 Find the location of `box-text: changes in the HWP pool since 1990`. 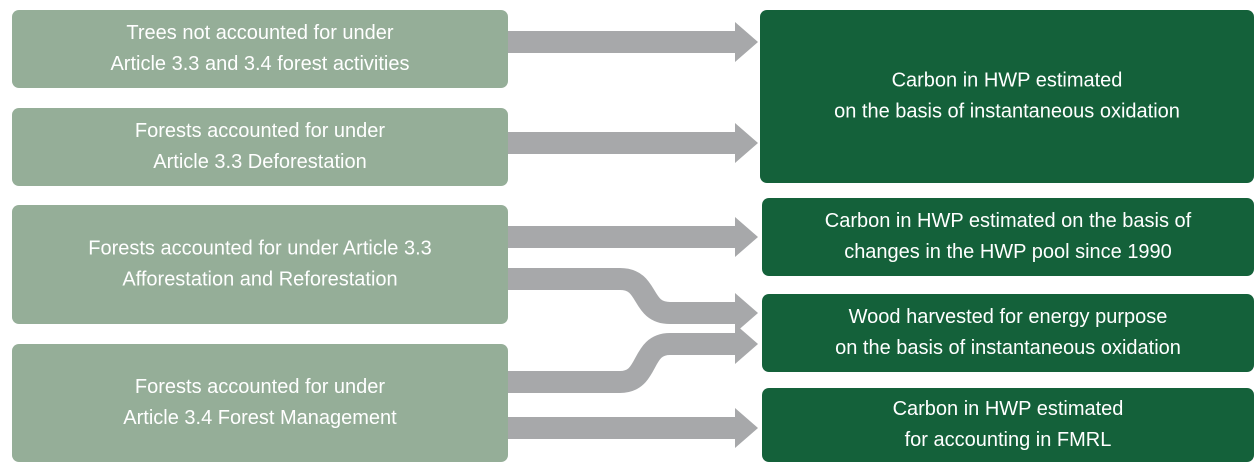

box-text: changes in the HWP pool since 1990 is located at coordinates (1008, 252).